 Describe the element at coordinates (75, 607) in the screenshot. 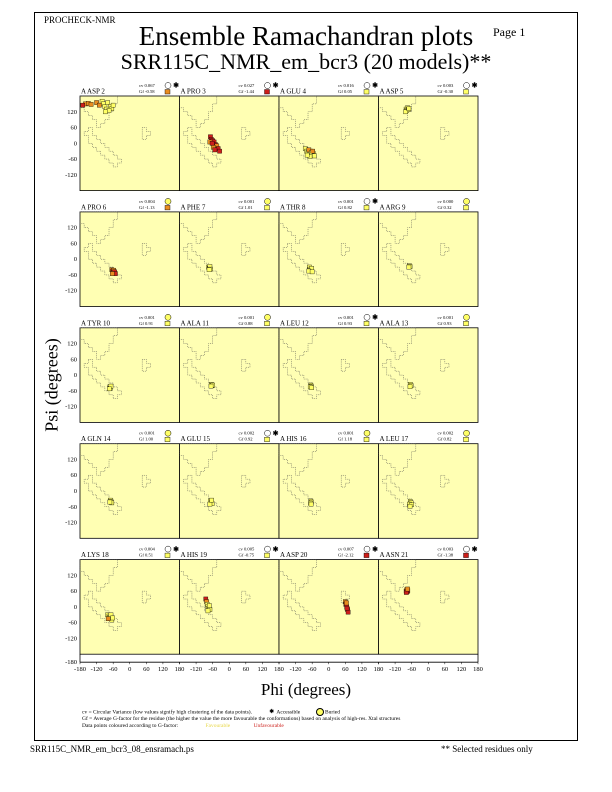

I see `y-tick-label: 0` at that location.